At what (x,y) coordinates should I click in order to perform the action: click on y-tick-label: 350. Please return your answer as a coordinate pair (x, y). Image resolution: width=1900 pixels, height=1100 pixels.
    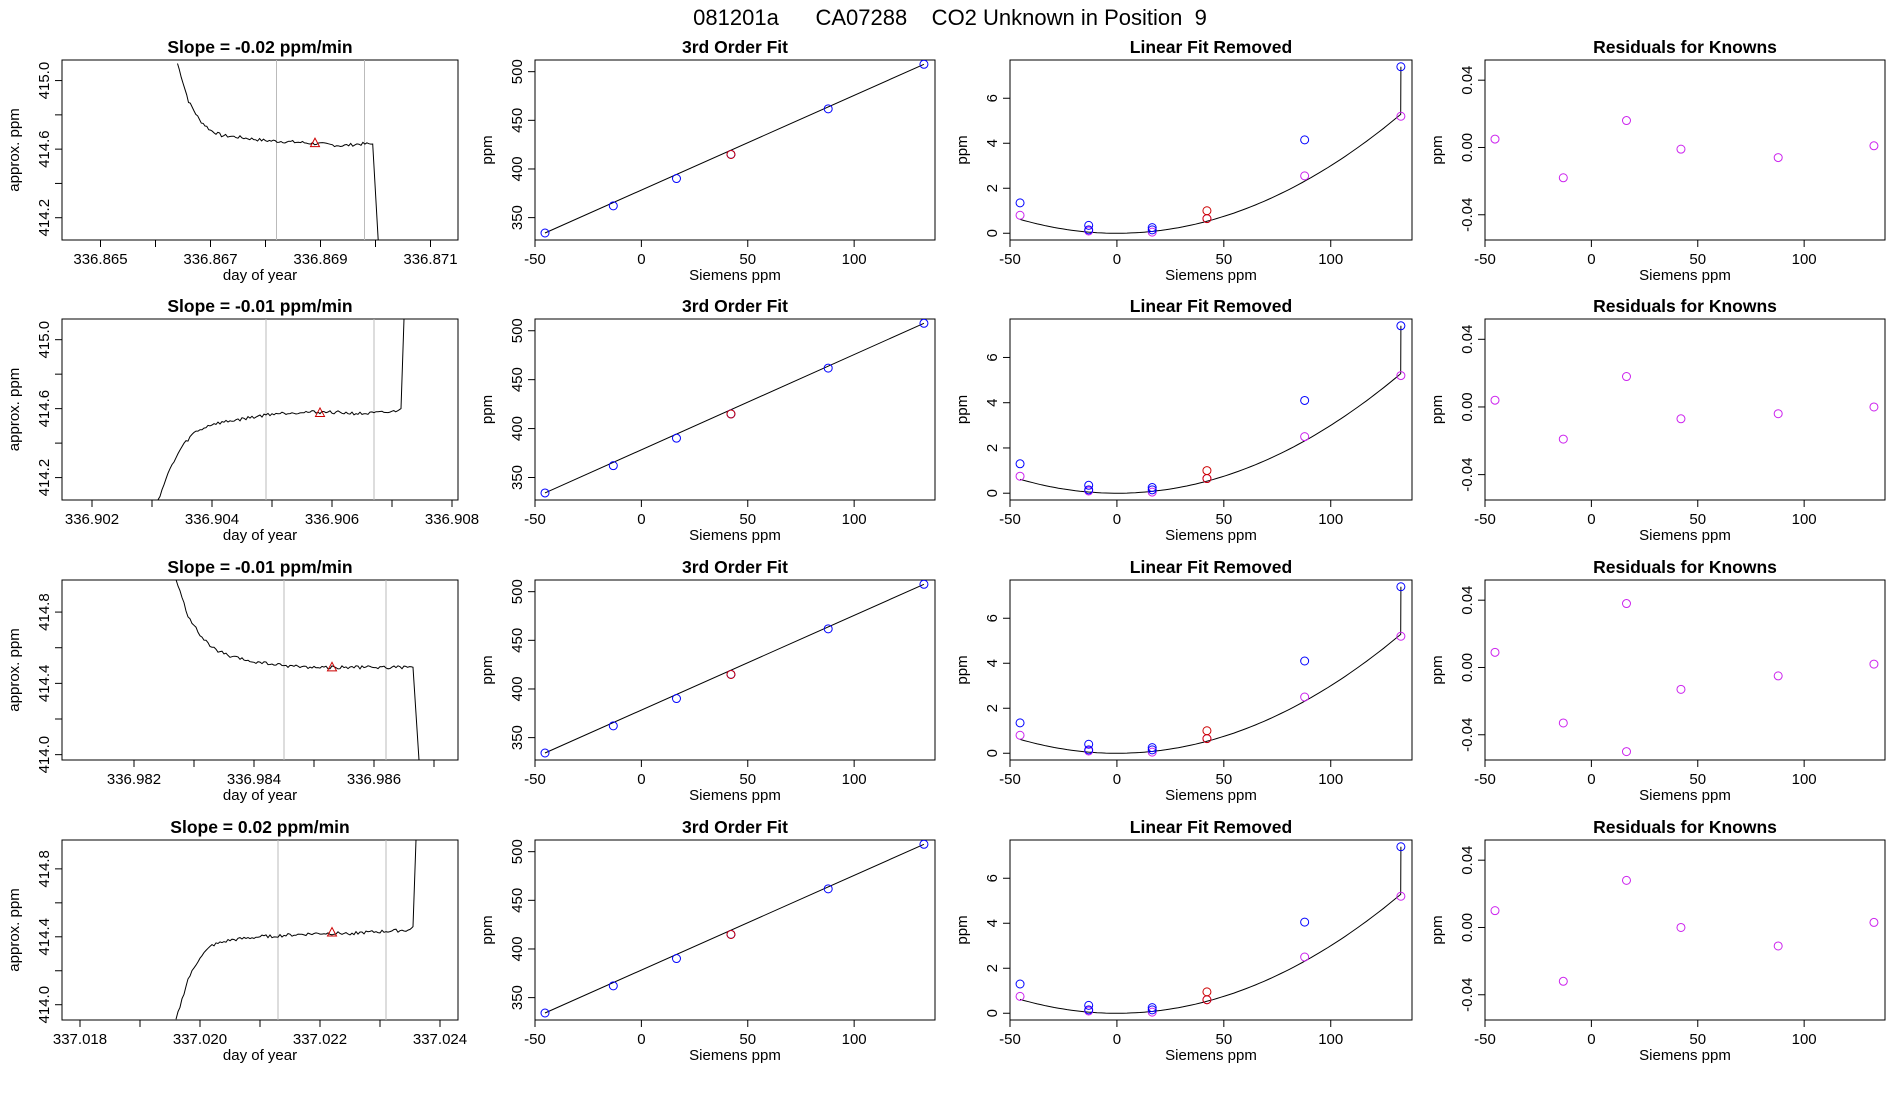
    Looking at the image, I should click on (517, 997).